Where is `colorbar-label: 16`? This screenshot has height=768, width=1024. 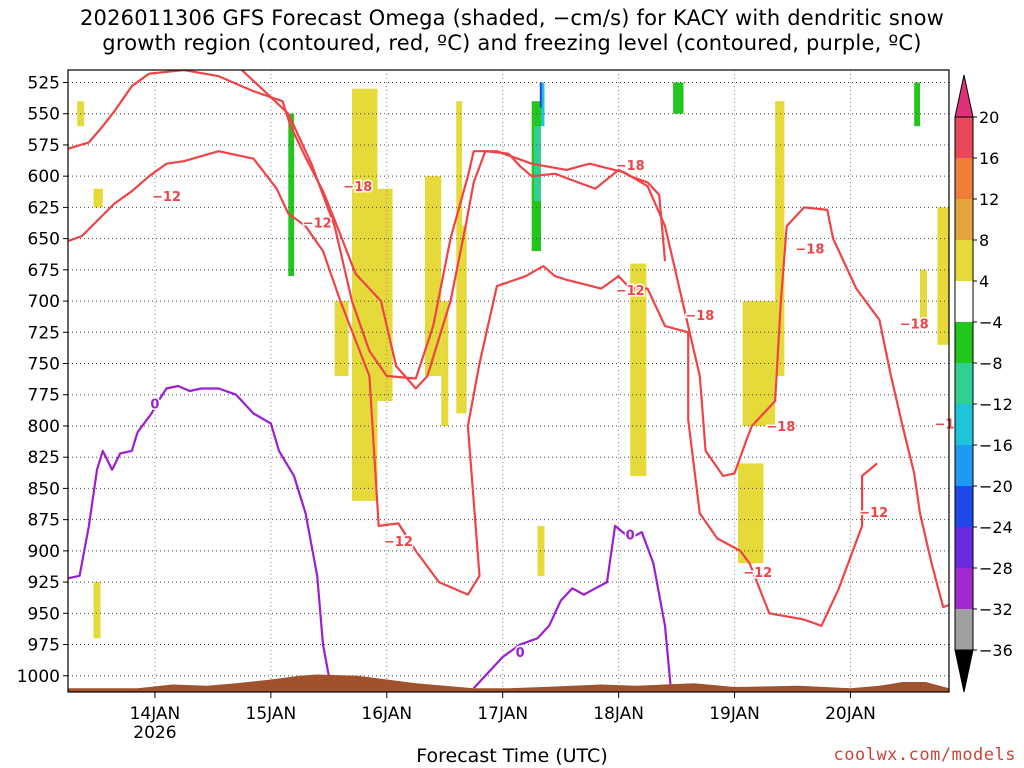 colorbar-label: 16 is located at coordinates (989, 158).